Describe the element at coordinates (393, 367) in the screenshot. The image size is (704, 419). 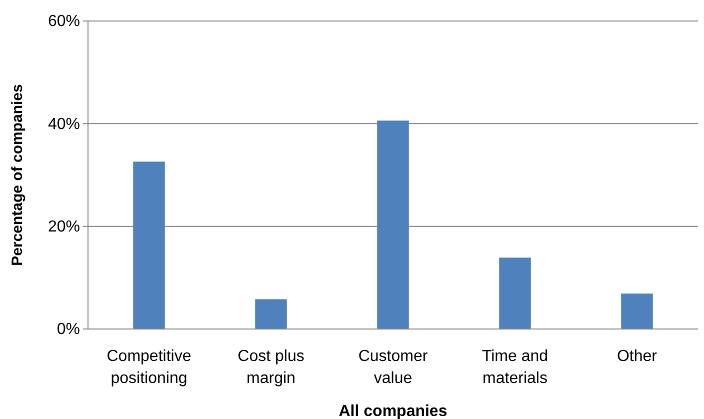
I see `x-tick-label: Customer value` at that location.